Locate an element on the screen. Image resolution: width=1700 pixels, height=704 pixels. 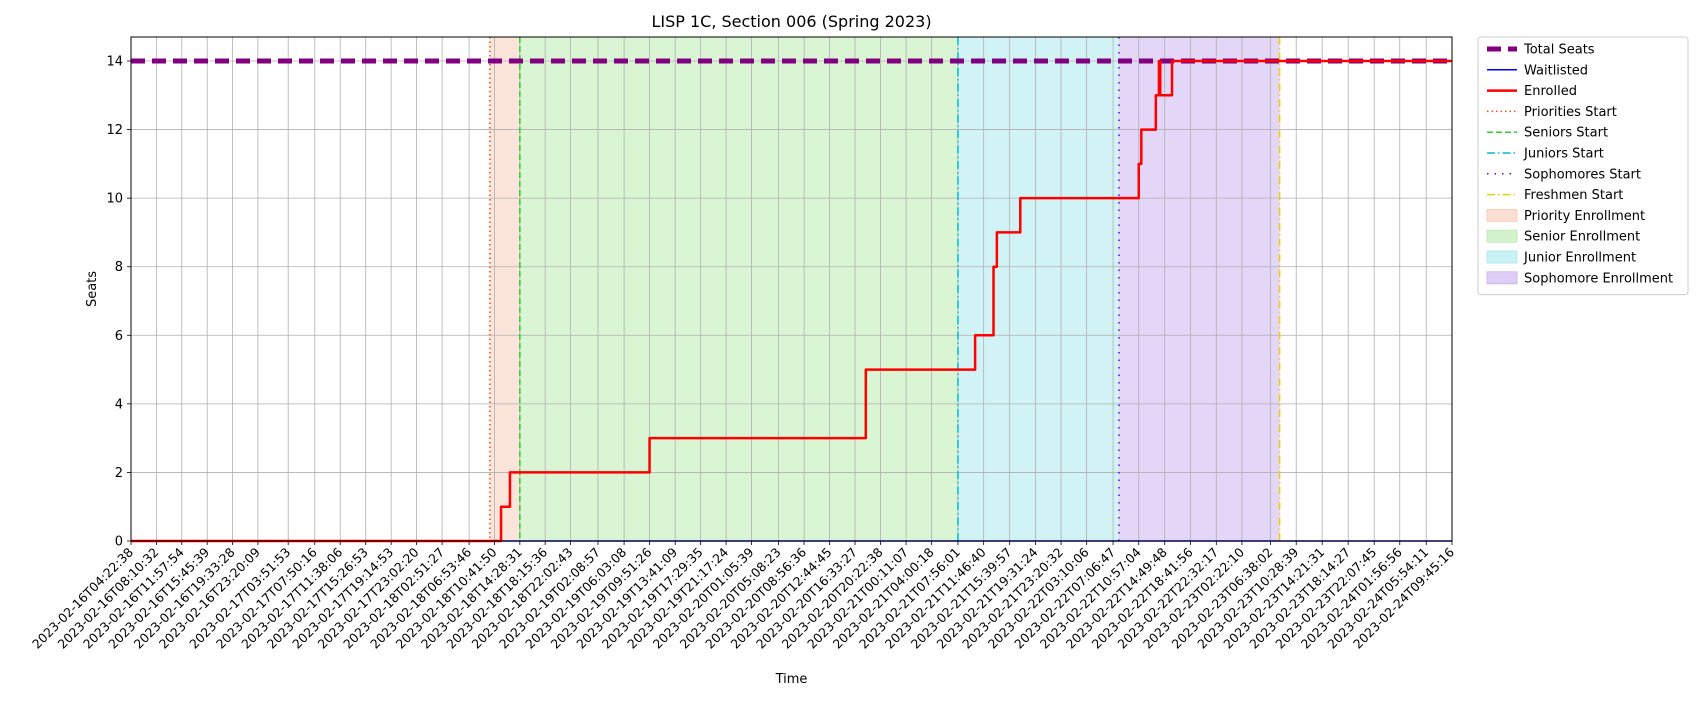
legend-label: Juniors Start is located at coordinates (1563, 154).